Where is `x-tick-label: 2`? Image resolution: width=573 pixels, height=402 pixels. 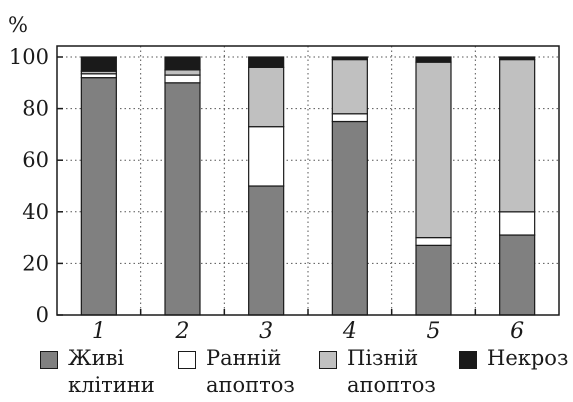 x-tick-label: 2 is located at coordinates (182, 331).